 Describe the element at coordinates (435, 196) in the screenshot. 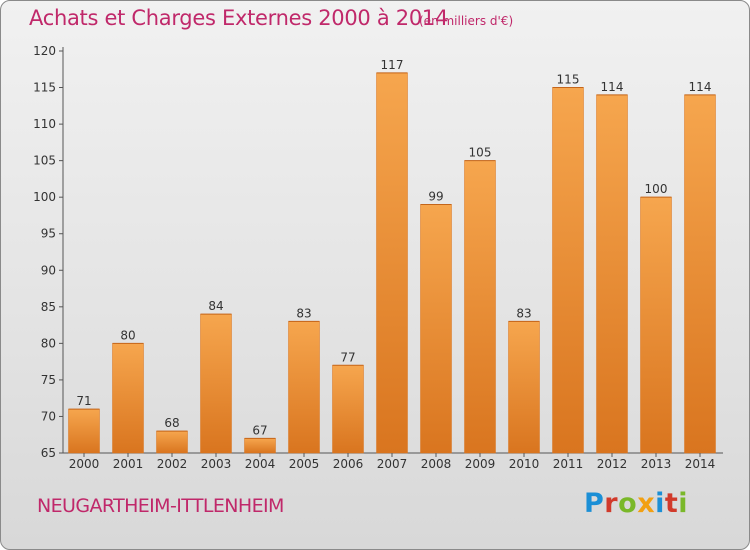

I see `data-label: 99` at that location.